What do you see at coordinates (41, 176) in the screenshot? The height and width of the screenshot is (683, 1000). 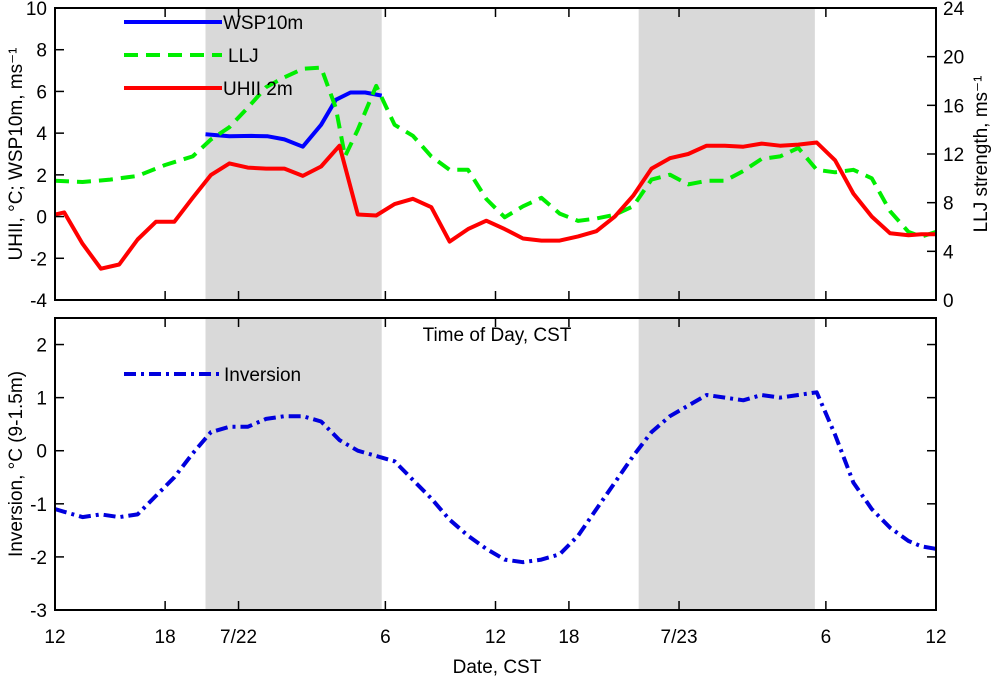 I see `y-tick-label-3: 2` at bounding box center [41, 176].